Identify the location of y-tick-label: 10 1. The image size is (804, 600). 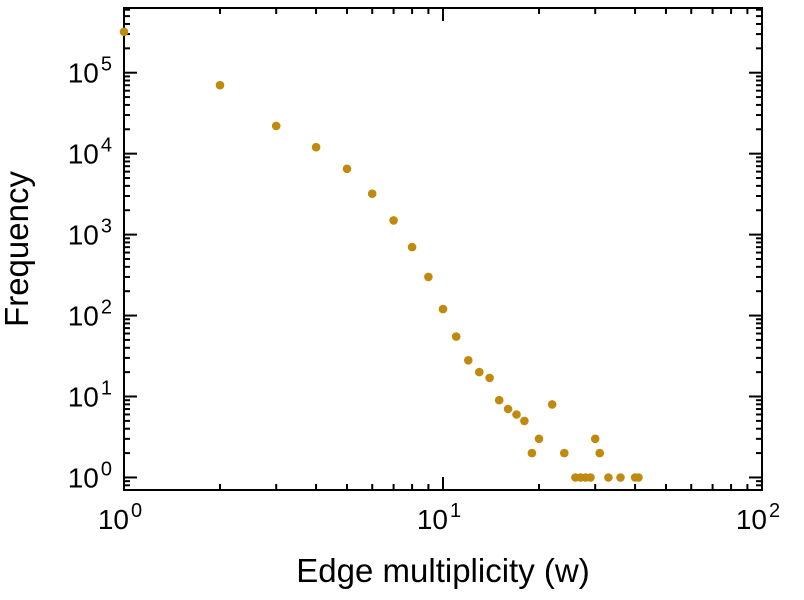
(90, 395).